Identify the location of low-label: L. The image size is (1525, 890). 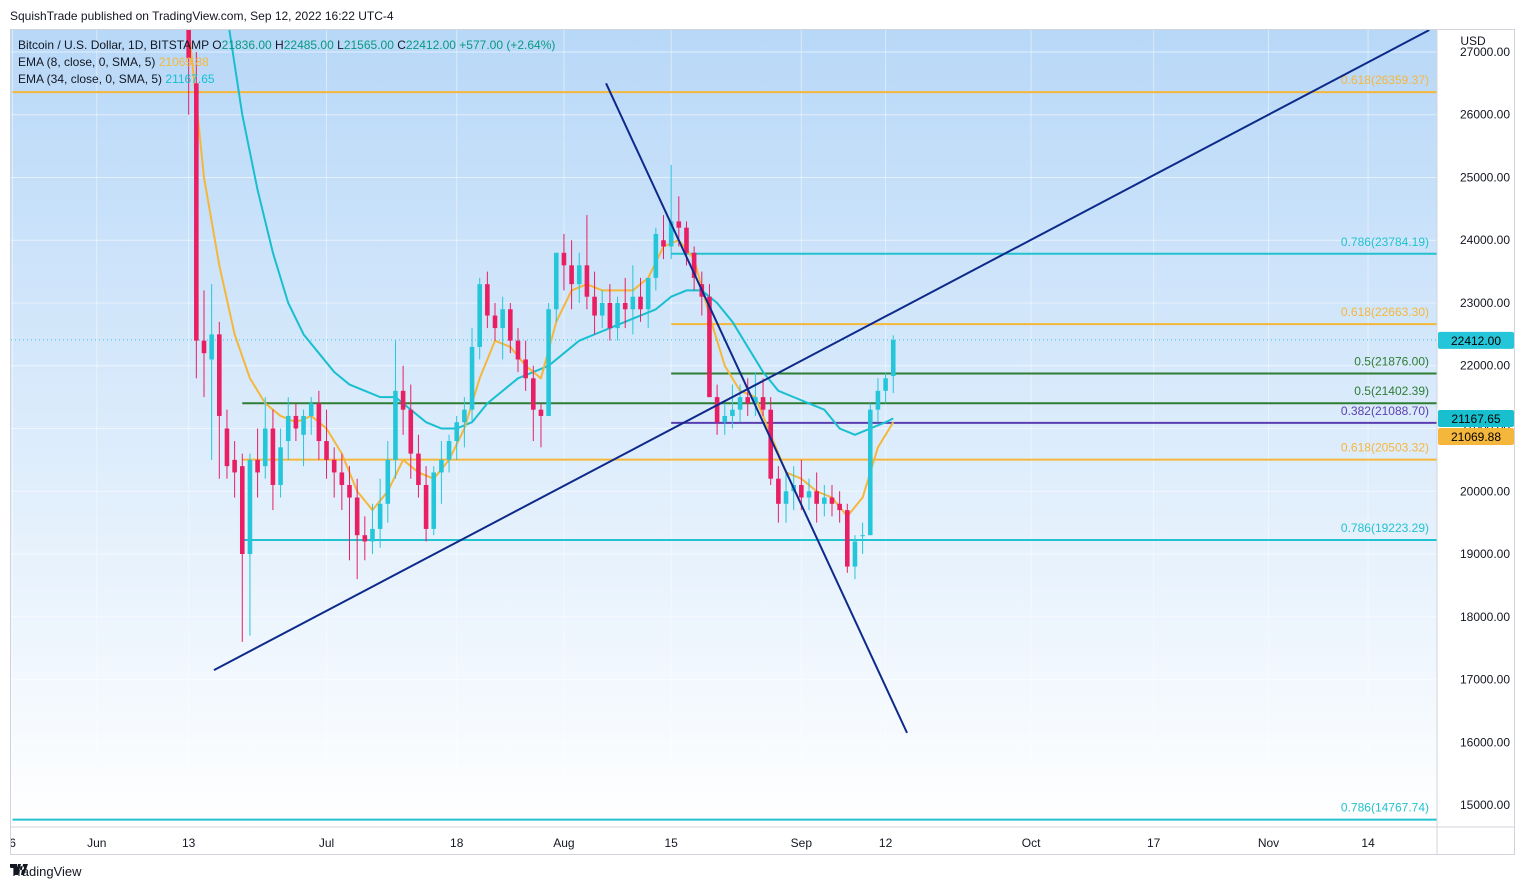
(340, 45).